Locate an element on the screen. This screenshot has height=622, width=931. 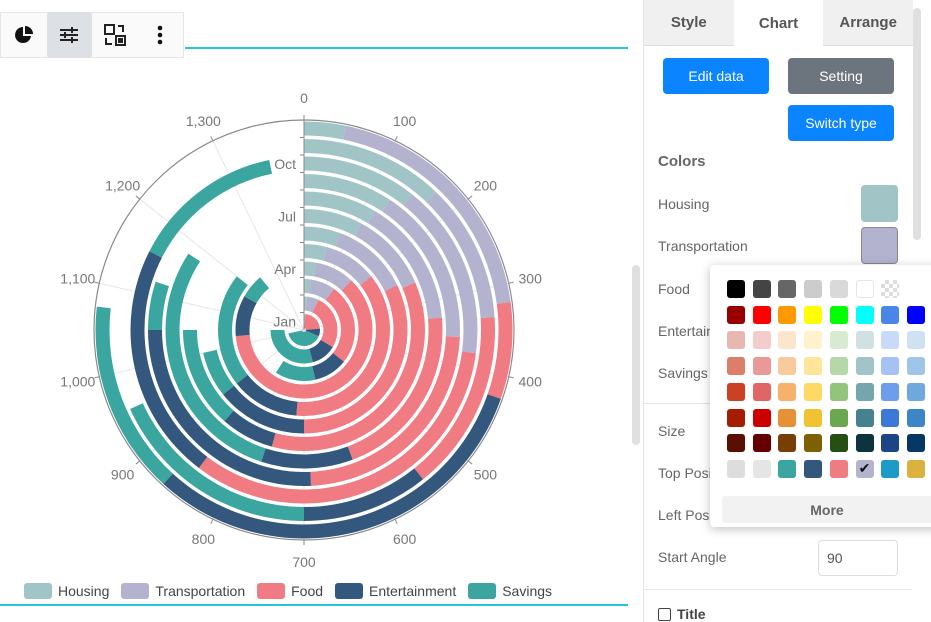
bar-food-jun is located at coordinates (356, 359).